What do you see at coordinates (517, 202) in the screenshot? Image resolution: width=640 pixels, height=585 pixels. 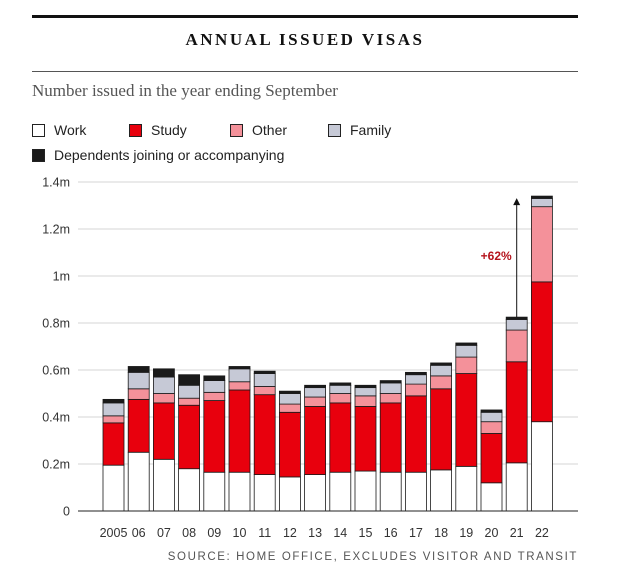 I see `annotation-arrow-head` at bounding box center [517, 202].